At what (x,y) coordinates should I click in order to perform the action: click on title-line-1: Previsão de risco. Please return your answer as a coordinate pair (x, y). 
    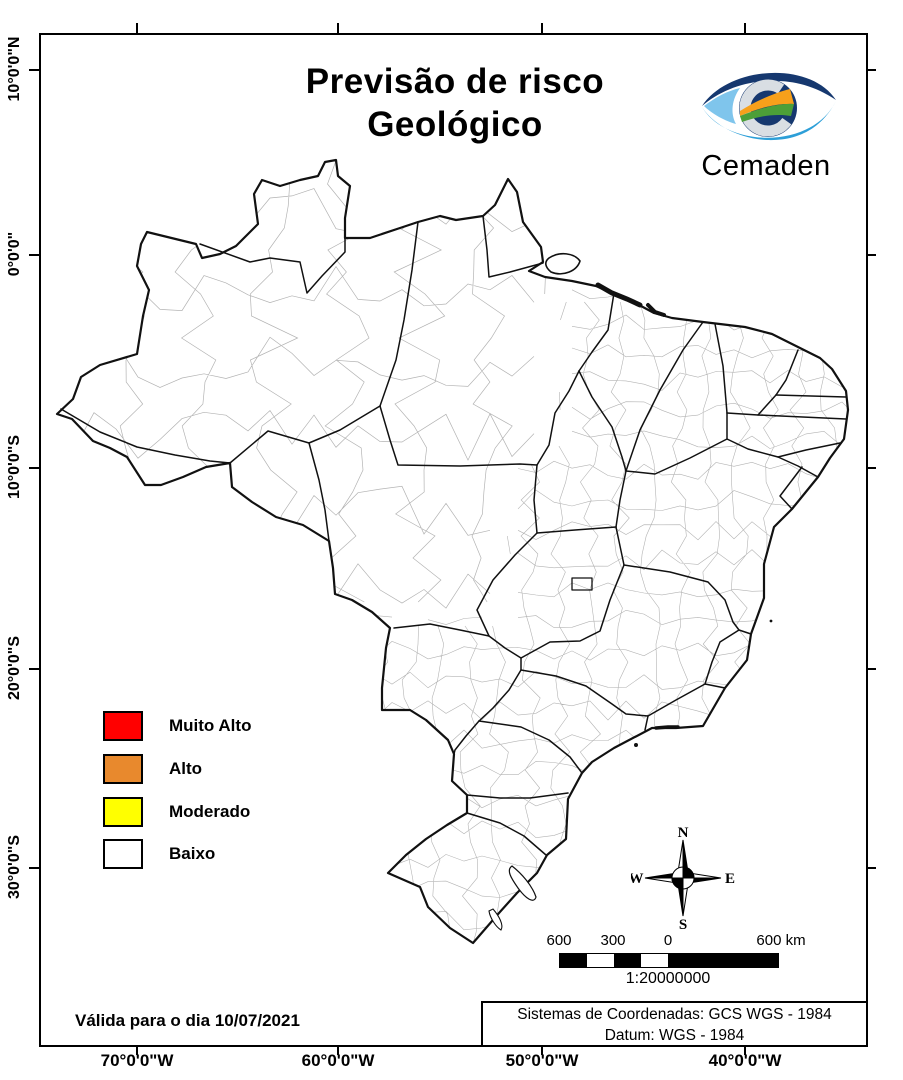
    Looking at the image, I should click on (455, 81).